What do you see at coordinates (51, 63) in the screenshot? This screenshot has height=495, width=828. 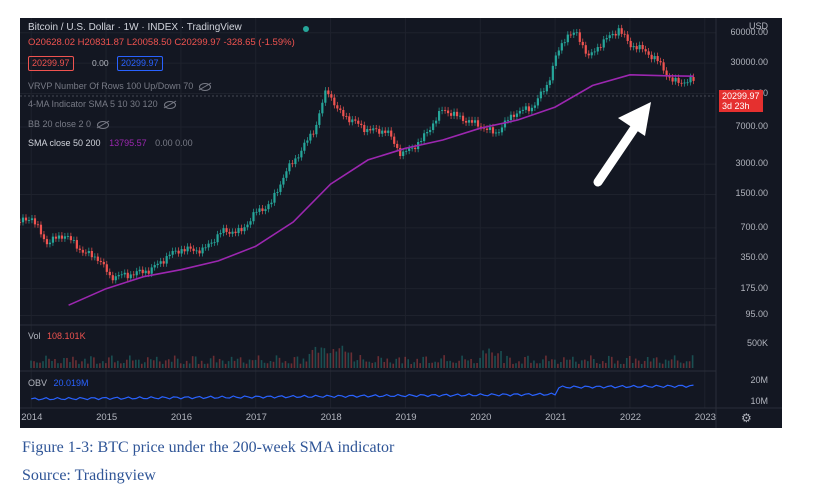 I see `sell-price-box: 20299.97` at bounding box center [51, 63].